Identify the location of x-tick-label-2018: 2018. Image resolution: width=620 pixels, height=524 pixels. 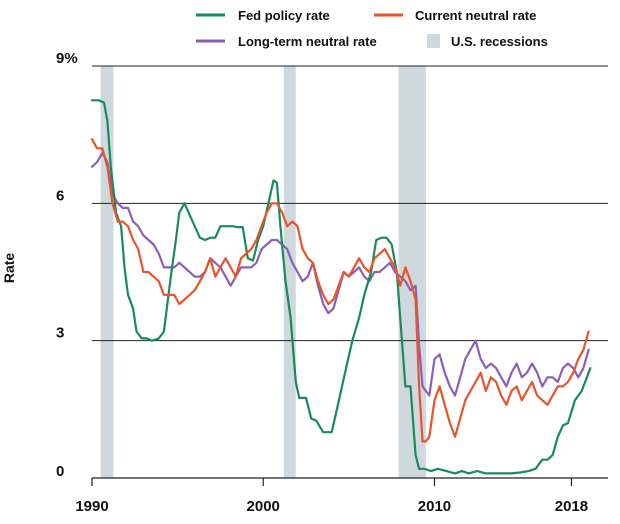
(571, 506).